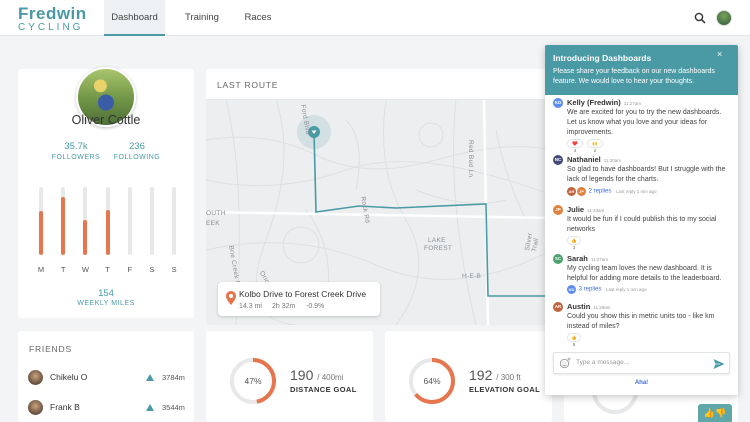 The height and width of the screenshot is (422, 750). Describe the element at coordinates (595, 146) in the screenshot. I see `reaction-clap: 🙌 2` at that location.